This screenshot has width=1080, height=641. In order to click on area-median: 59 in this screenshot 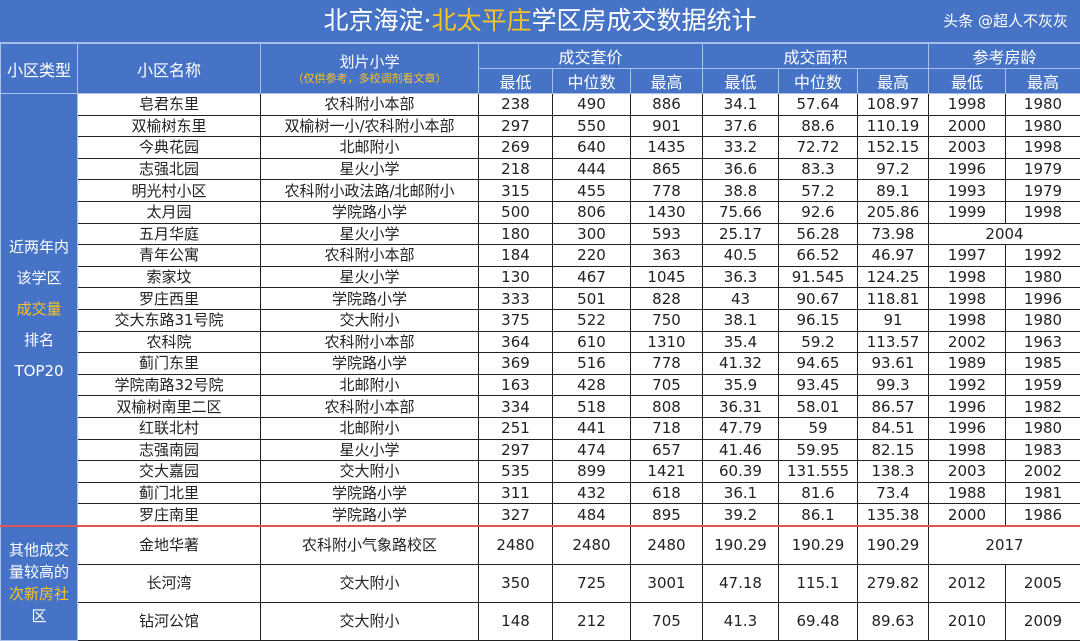, I will do `click(818, 428)`.